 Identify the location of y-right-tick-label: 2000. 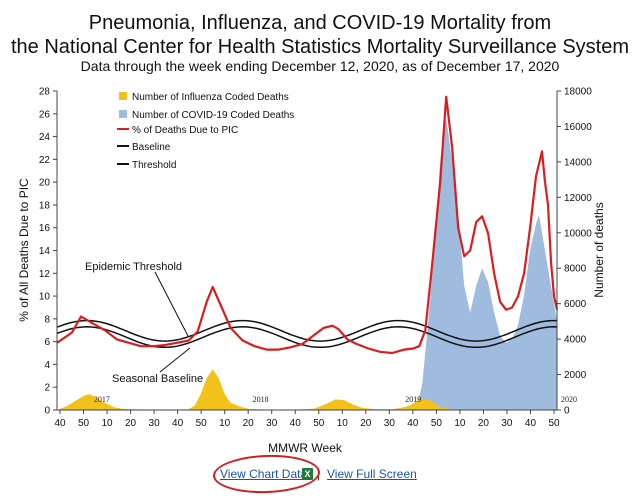
(575, 375).